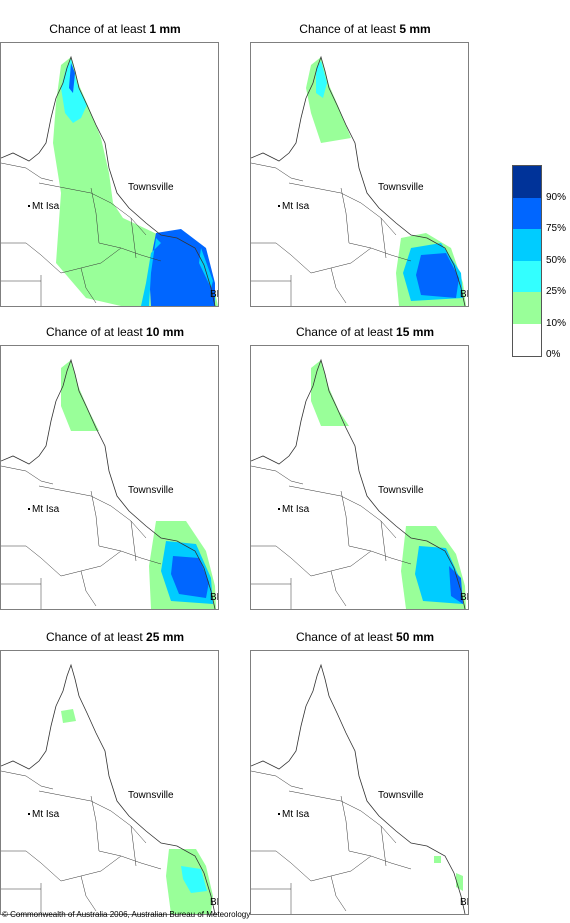 This screenshot has width=570, height=923. What do you see at coordinates (556, 291) in the screenshot?
I see `legend-tick-25: 25%` at bounding box center [556, 291].